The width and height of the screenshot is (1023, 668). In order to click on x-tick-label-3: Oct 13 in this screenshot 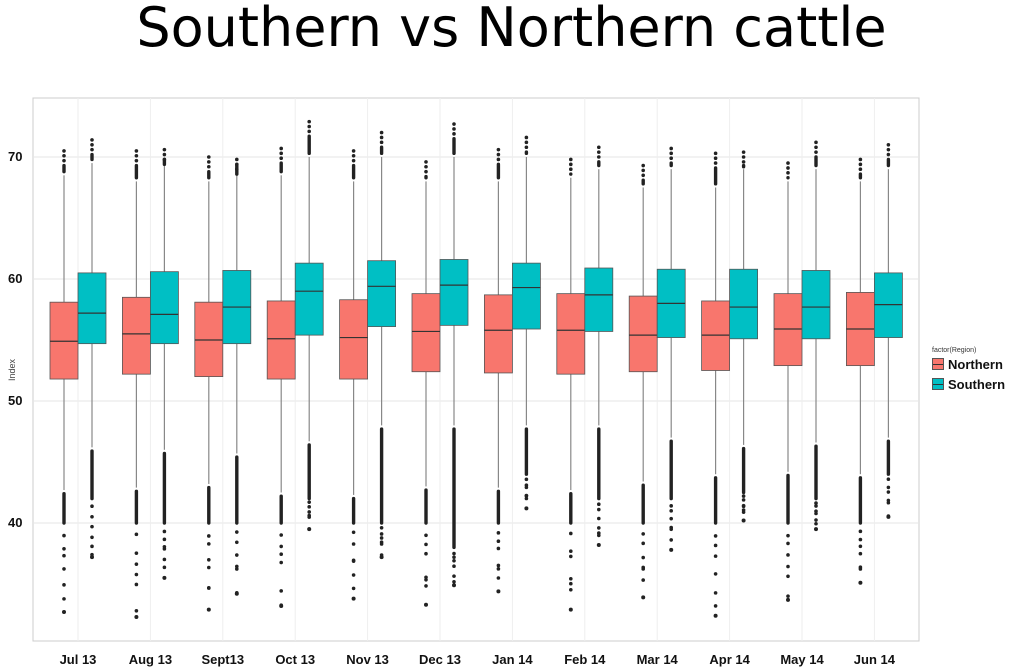, I will do `click(295, 659)`.